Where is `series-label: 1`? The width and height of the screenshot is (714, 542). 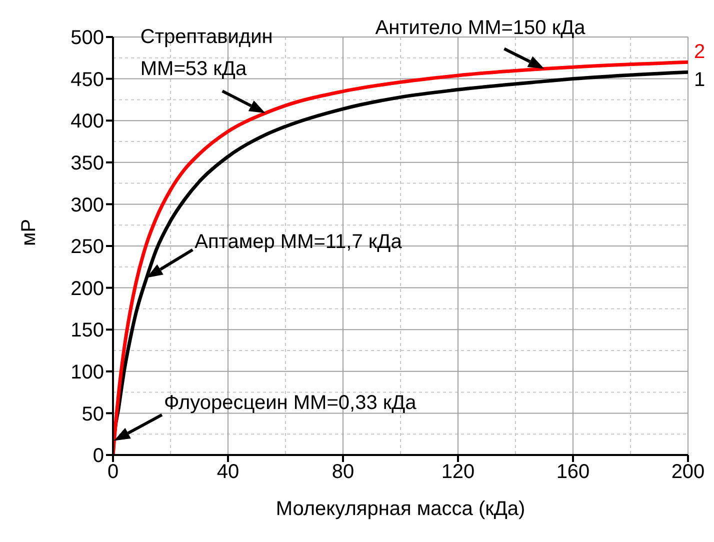
series-label: 1 is located at coordinates (700, 80).